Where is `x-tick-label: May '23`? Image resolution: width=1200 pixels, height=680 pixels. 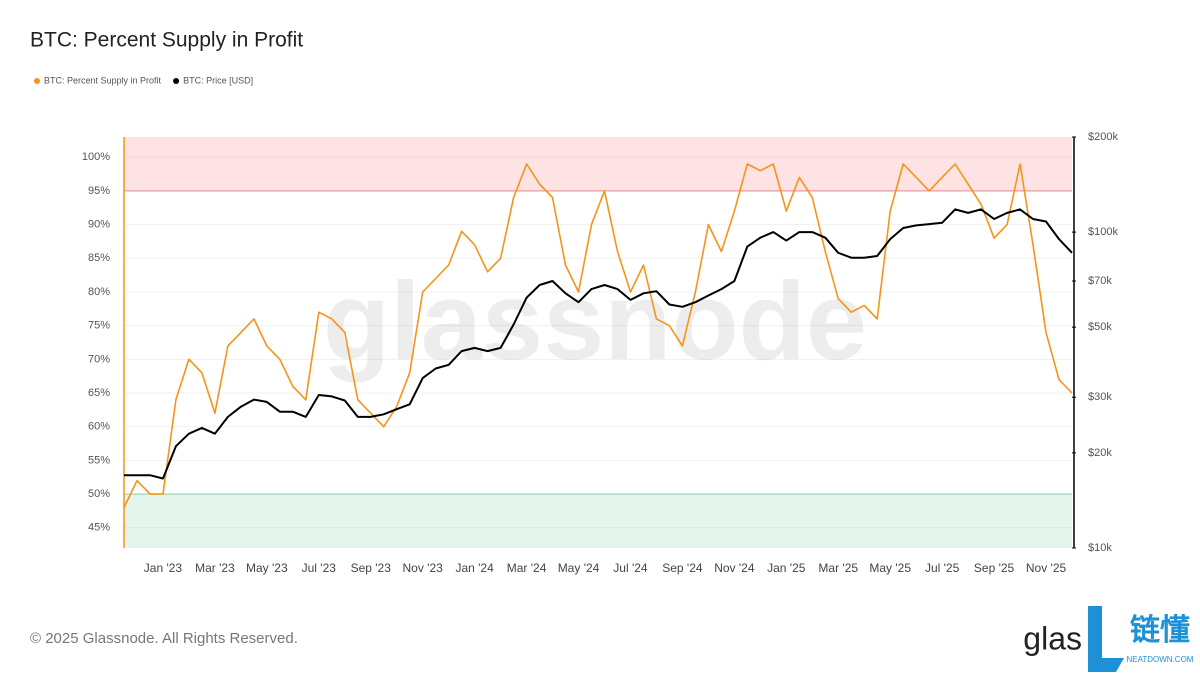 x-tick-label: May '23 is located at coordinates (267, 568).